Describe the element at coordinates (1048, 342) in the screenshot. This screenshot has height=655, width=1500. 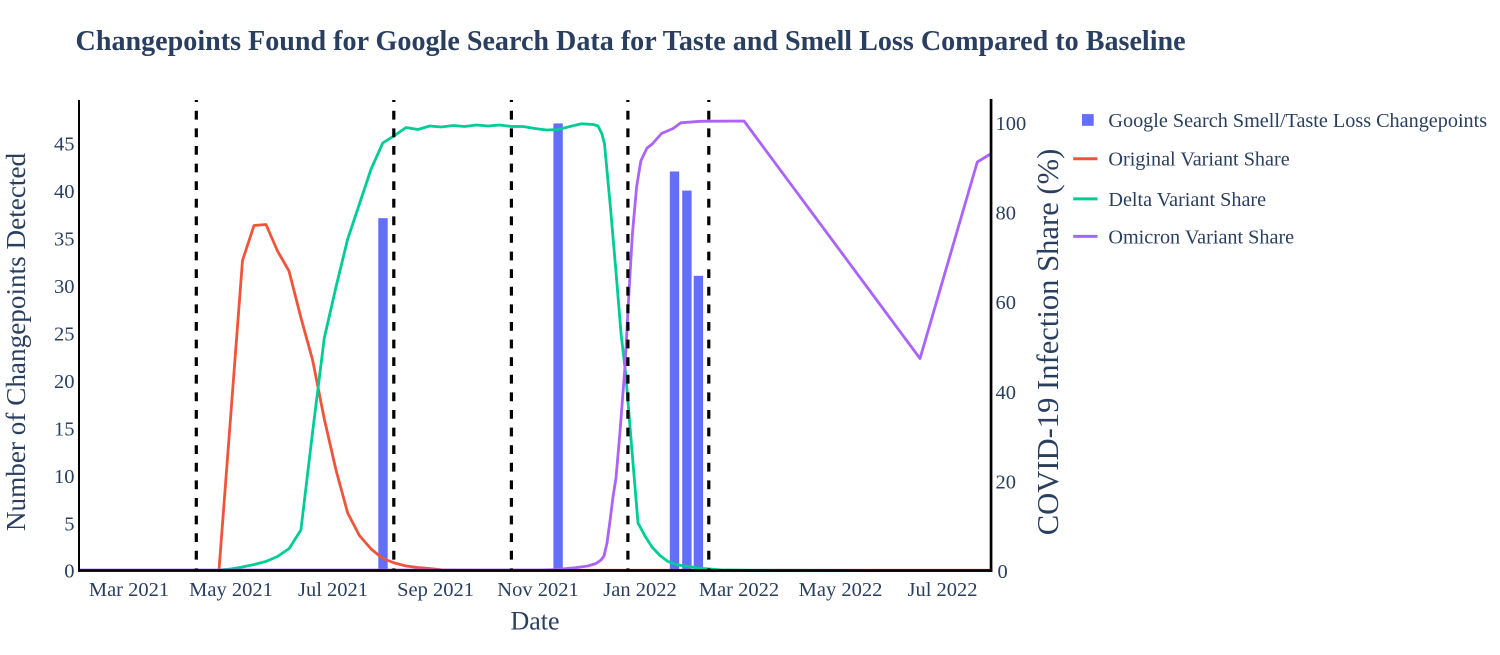
I see `svg-text: COVID-19 Infection Share (%)` at that location.